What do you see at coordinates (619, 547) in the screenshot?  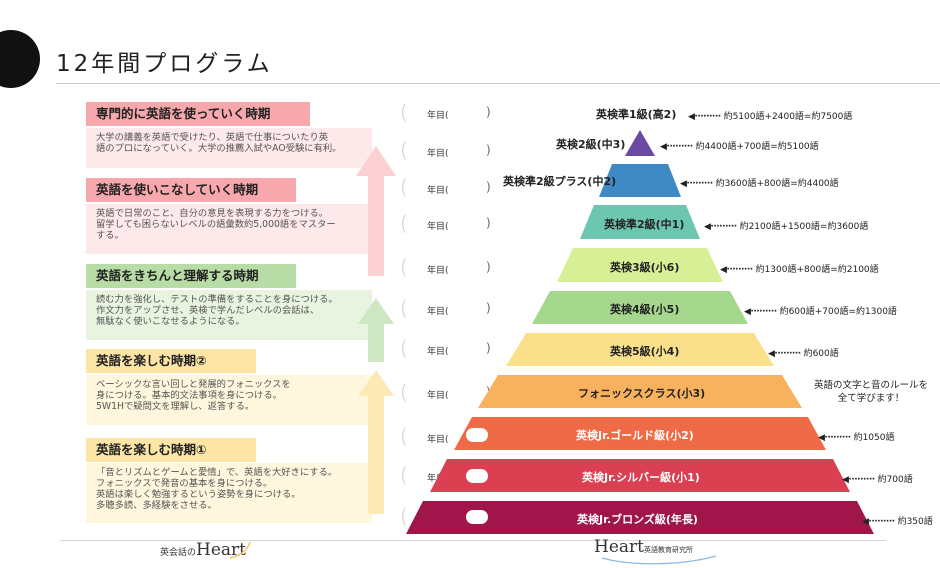 I see `logo-right-big: Heart` at bounding box center [619, 547].